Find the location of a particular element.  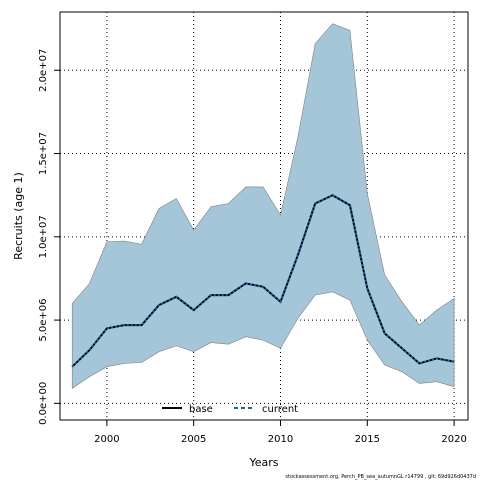

x-axis: 2000 2005 2010 2015 2020 is located at coordinates (280, 432).